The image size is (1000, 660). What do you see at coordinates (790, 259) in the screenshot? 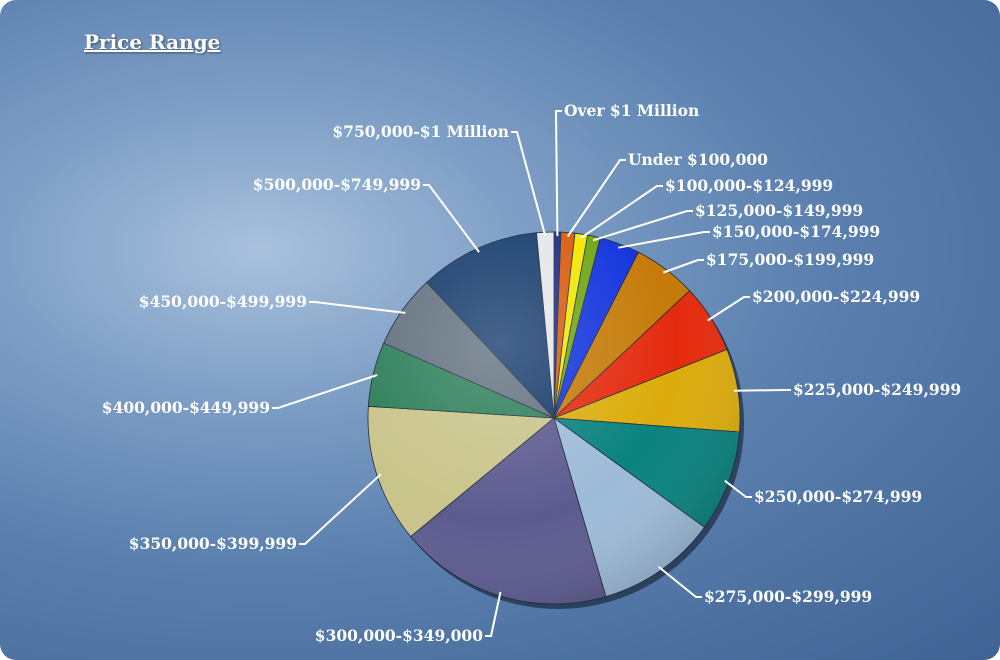
I see `slice-label-5: $175,000-$199,999` at bounding box center [790, 259].